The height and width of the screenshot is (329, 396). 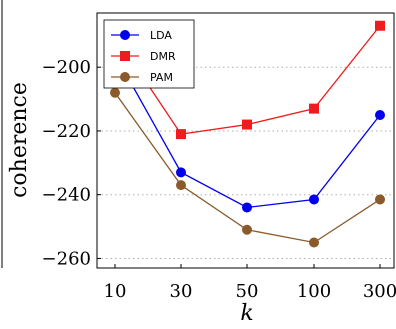 I want to click on y-tick-label: −240, so click(x=66, y=195).